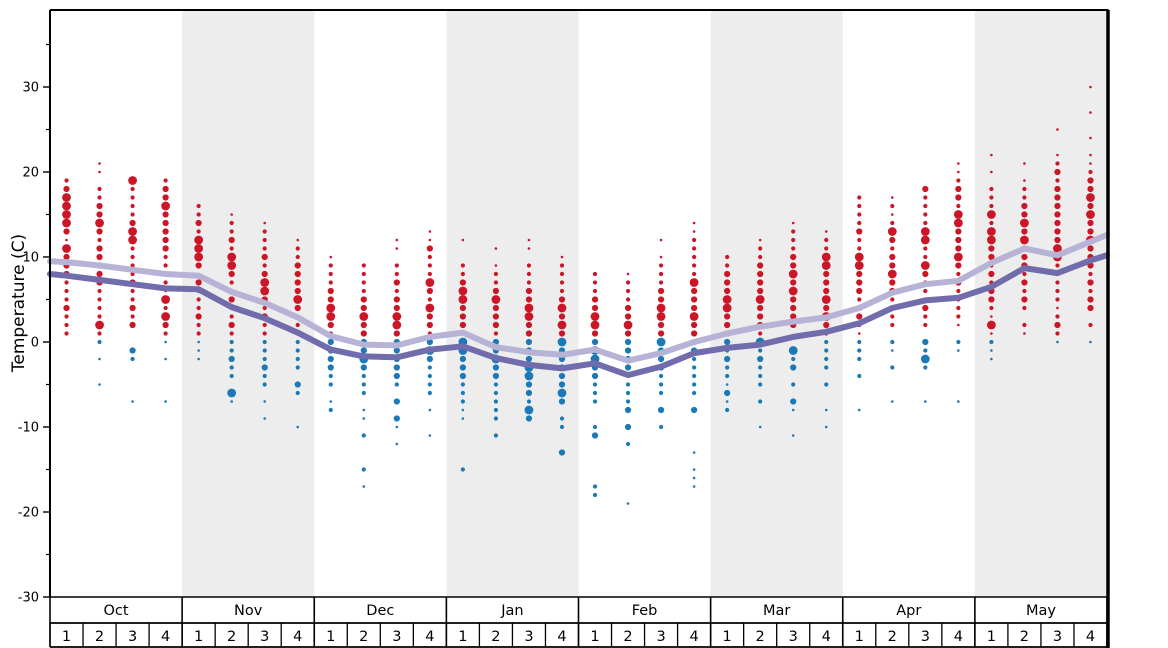 The width and height of the screenshot is (1168, 648). Describe the element at coordinates (248, 303) in the screenshot. I see `month-band-nov` at that location.